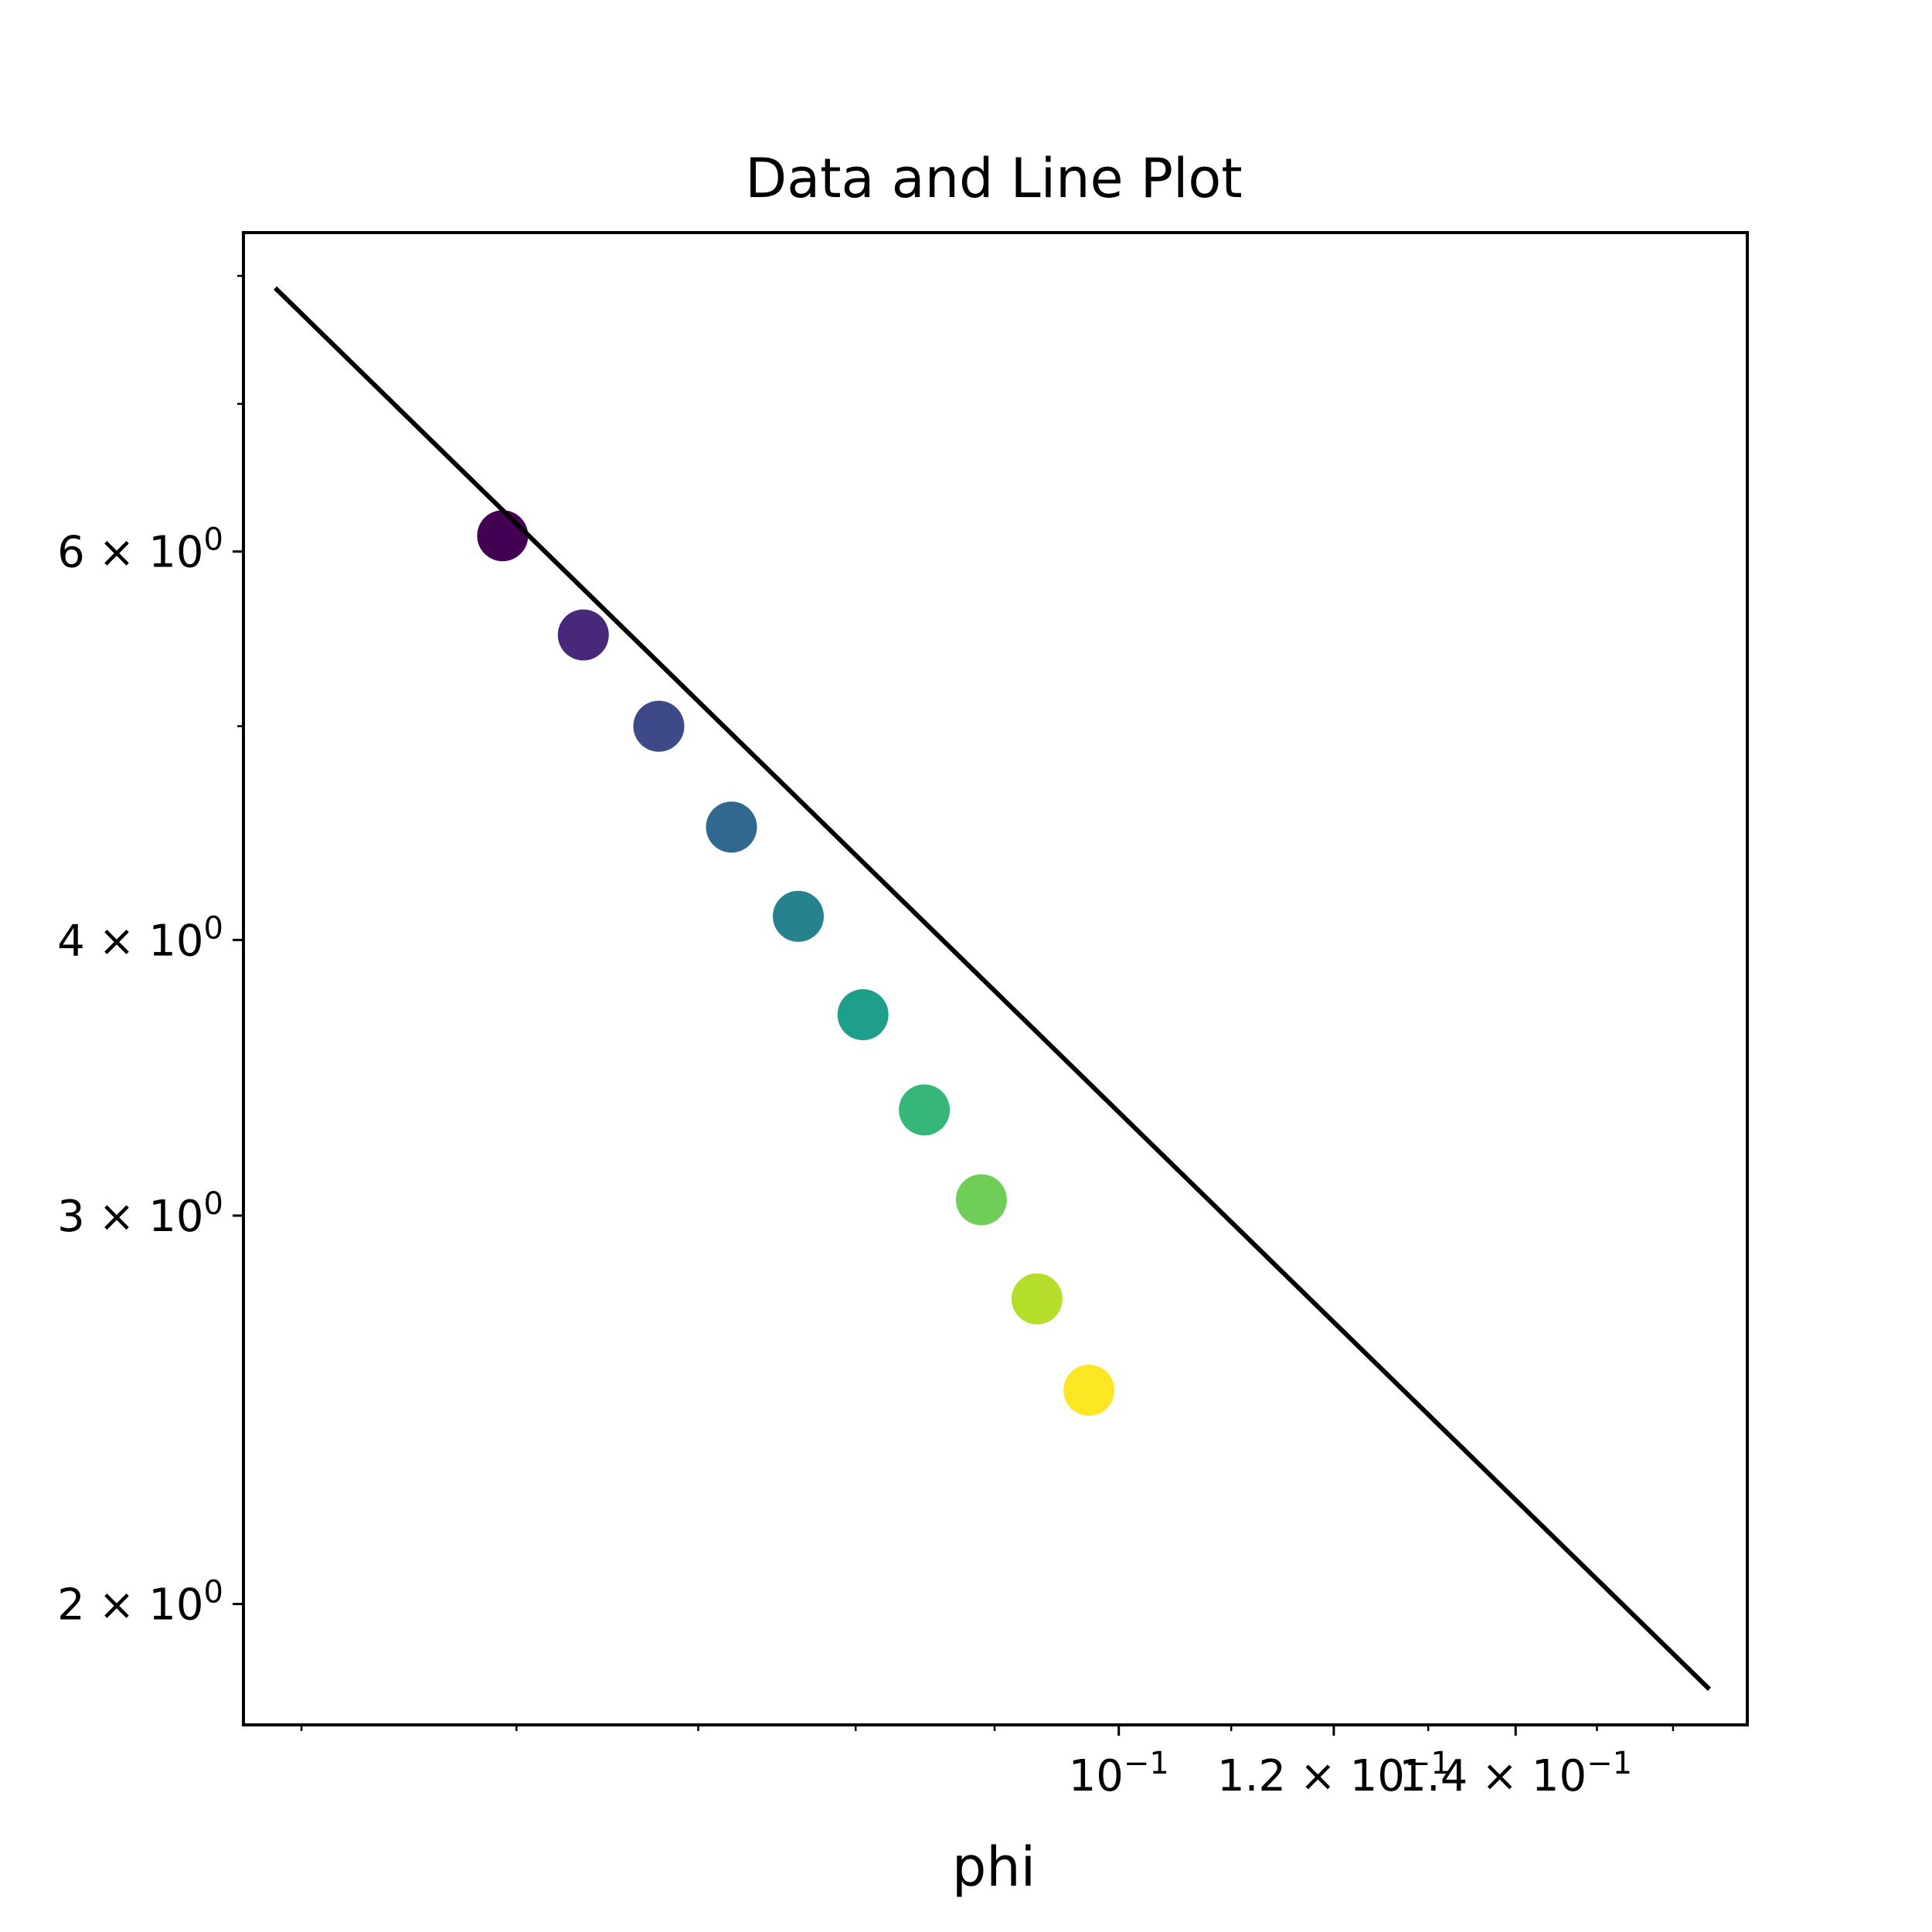 The width and height of the screenshot is (1932, 1932). I want to click on y-tick-label: 2 × 100, so click(140, 1603).